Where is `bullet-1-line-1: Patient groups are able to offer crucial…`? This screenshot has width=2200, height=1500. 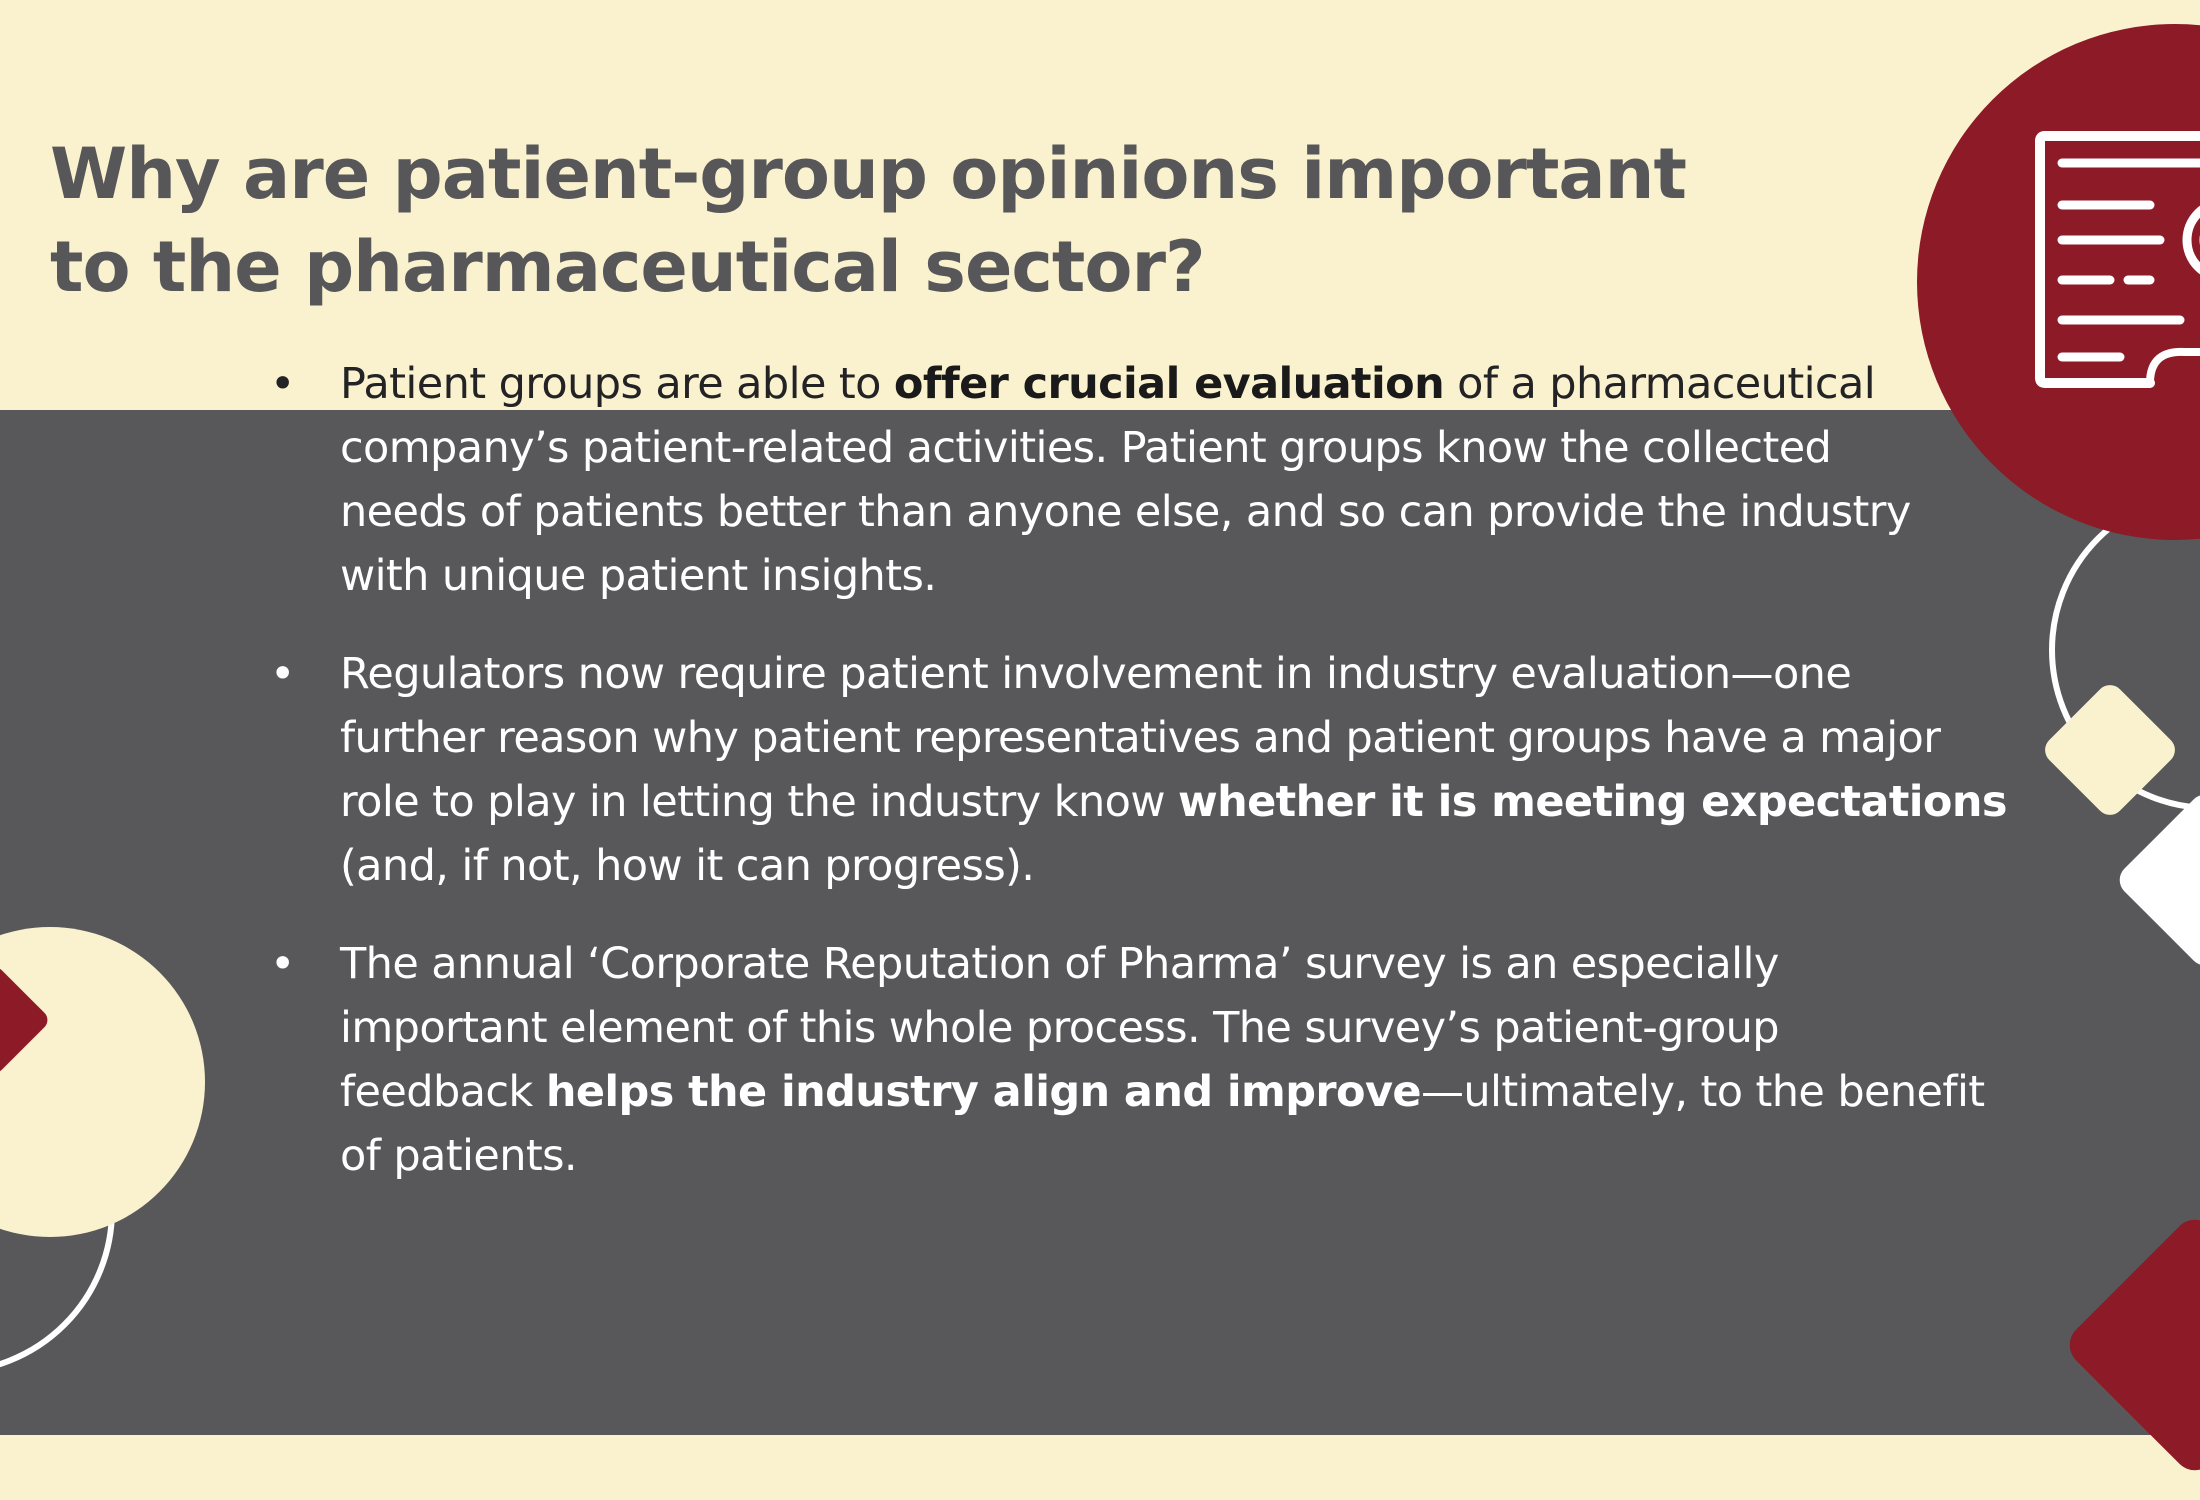
bullet-1-line-1: Patient groups are able to offer crucial… is located at coordinates (1155, 384).